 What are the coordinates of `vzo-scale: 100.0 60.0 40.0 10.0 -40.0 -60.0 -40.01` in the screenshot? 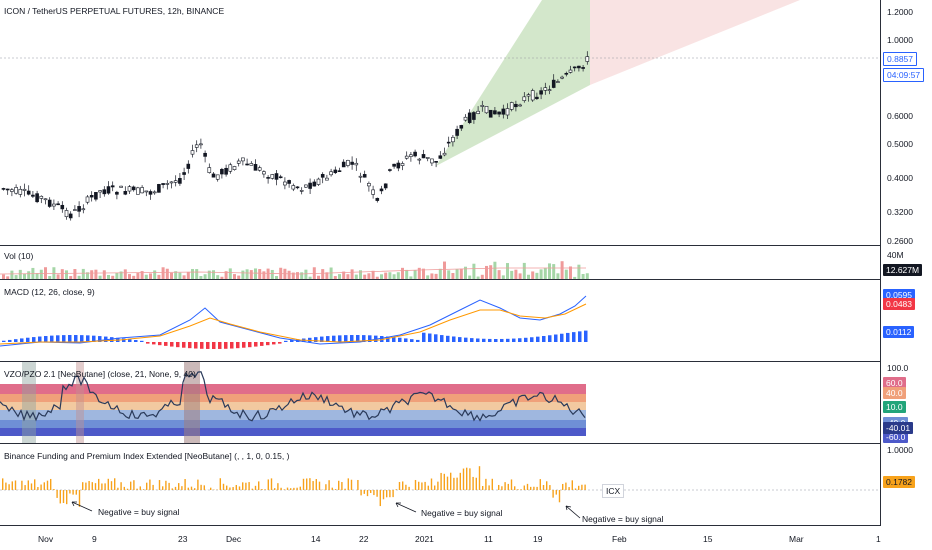 It's located at (906, 403).